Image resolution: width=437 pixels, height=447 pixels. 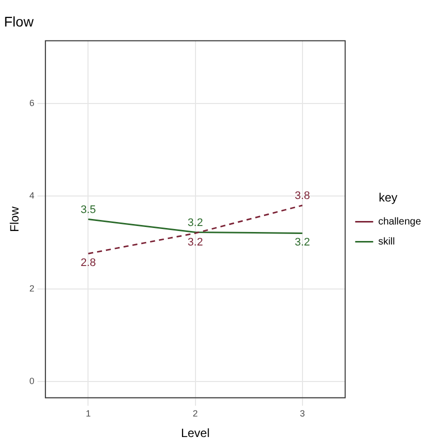 I want to click on legend-title: key, so click(x=388, y=197).